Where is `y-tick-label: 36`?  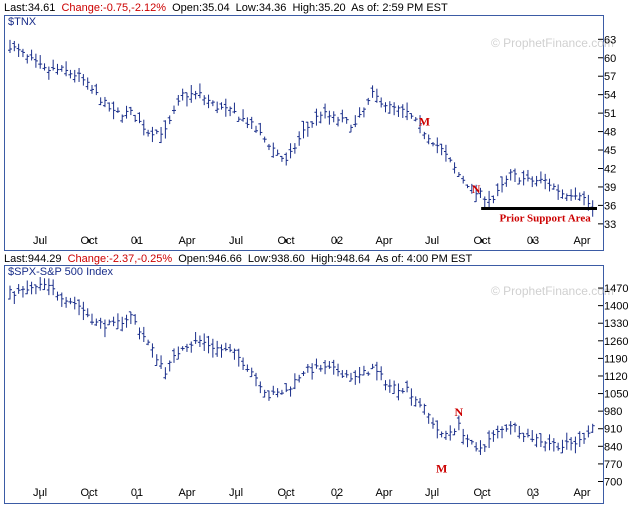 y-tick-label: 36 is located at coordinates (610, 206).